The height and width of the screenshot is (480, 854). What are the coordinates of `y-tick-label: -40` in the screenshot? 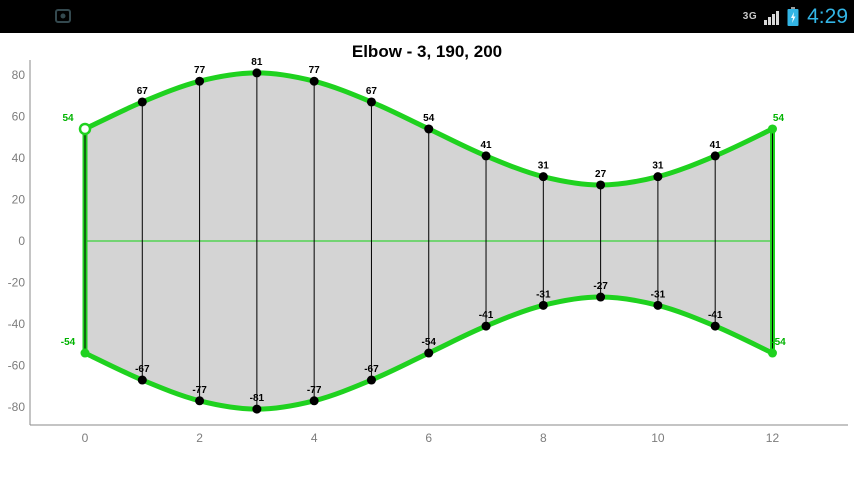 It's located at (17, 324).